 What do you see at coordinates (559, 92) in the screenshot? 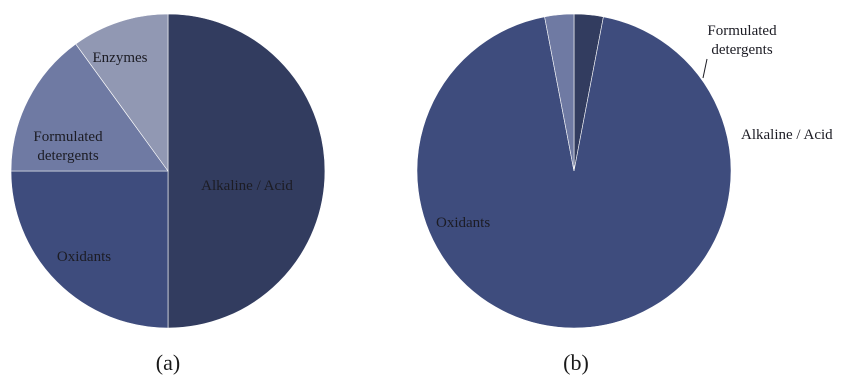
I see `pie-slice-formulated-detergents-b` at bounding box center [559, 92].